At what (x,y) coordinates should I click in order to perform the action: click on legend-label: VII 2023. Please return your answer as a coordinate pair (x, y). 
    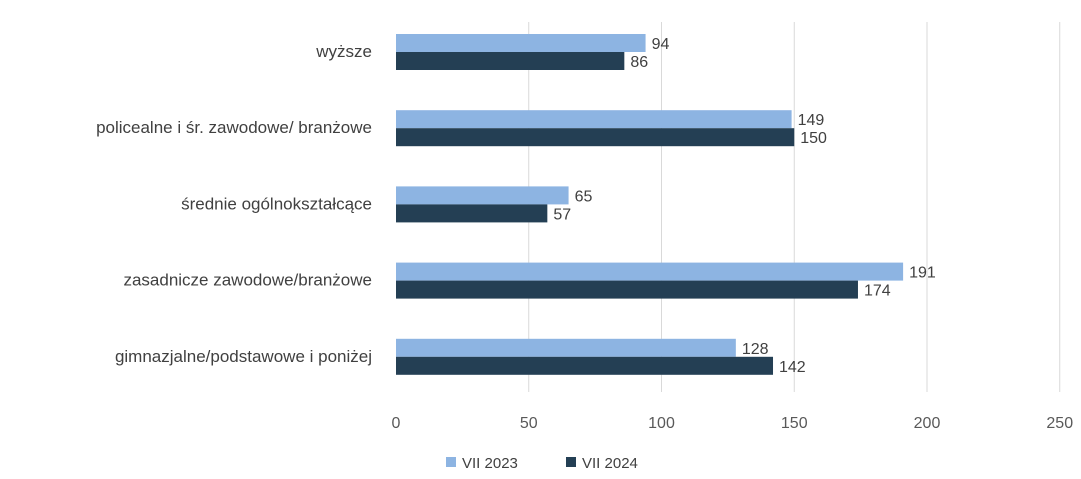
    Looking at the image, I should click on (490, 463).